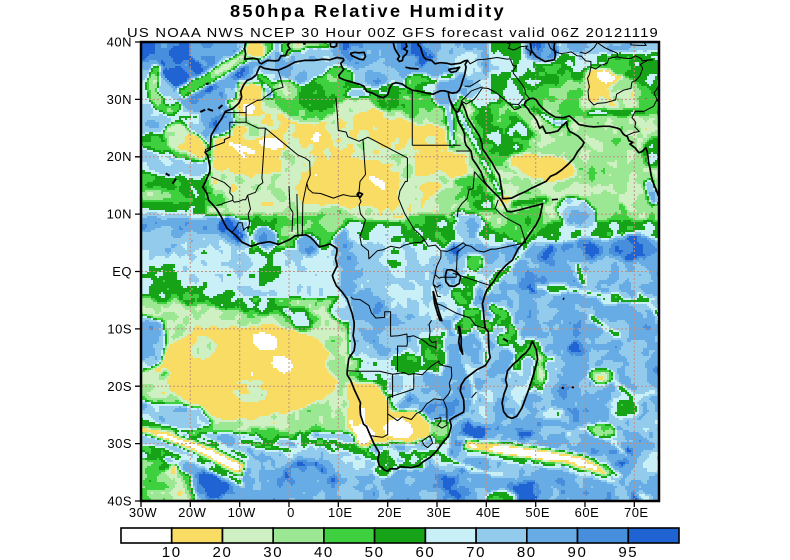 The width and height of the screenshot is (790, 560). I want to click on svg-text: 40E, so click(488, 512).